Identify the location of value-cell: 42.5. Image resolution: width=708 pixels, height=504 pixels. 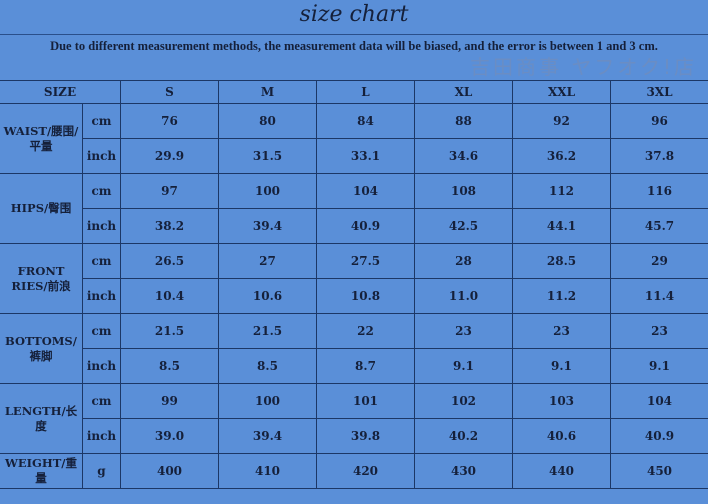
(463, 226).